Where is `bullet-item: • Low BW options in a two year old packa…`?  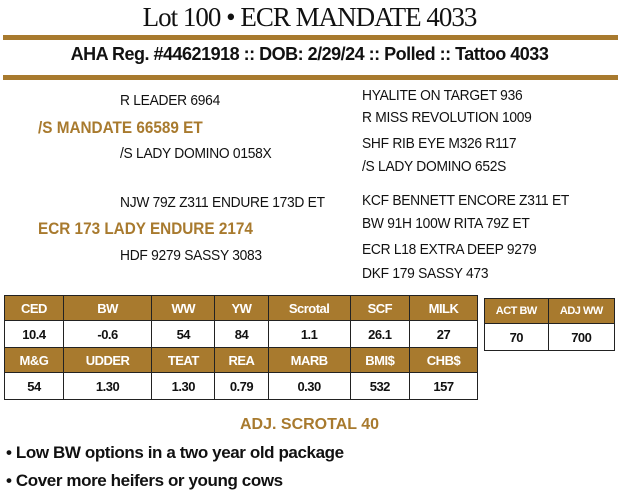 bullet-item: • Low BW options in a two year old packa… is located at coordinates (175, 452).